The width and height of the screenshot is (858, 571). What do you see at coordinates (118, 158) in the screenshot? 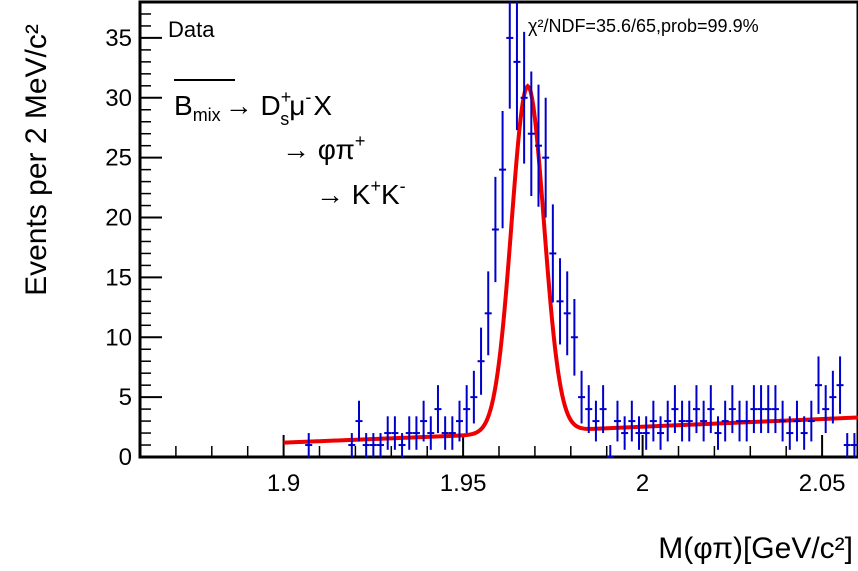
I see `y-tick-label: 25` at bounding box center [118, 158].